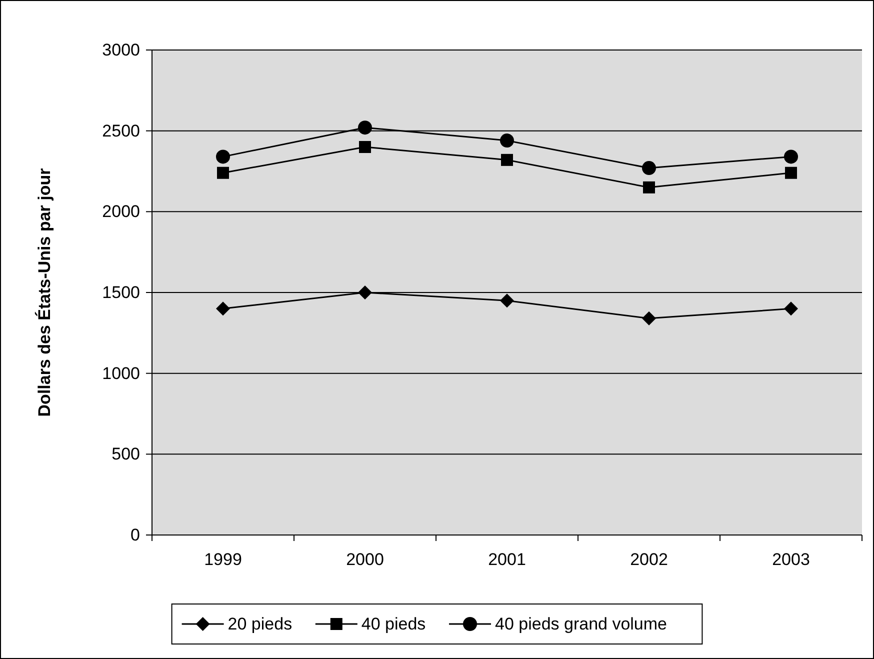  I want to click on legend-label: 20 pieds, so click(260, 624).